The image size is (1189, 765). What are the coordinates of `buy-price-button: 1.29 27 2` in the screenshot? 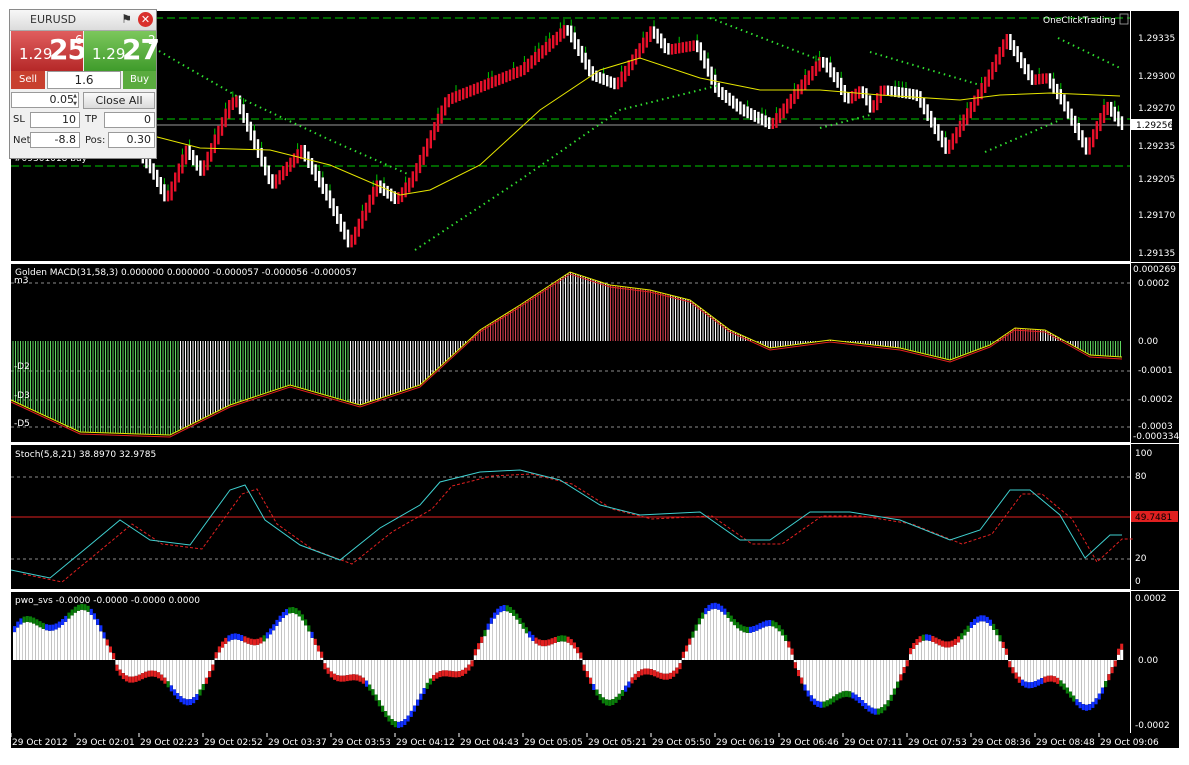 It's located at (120, 51).